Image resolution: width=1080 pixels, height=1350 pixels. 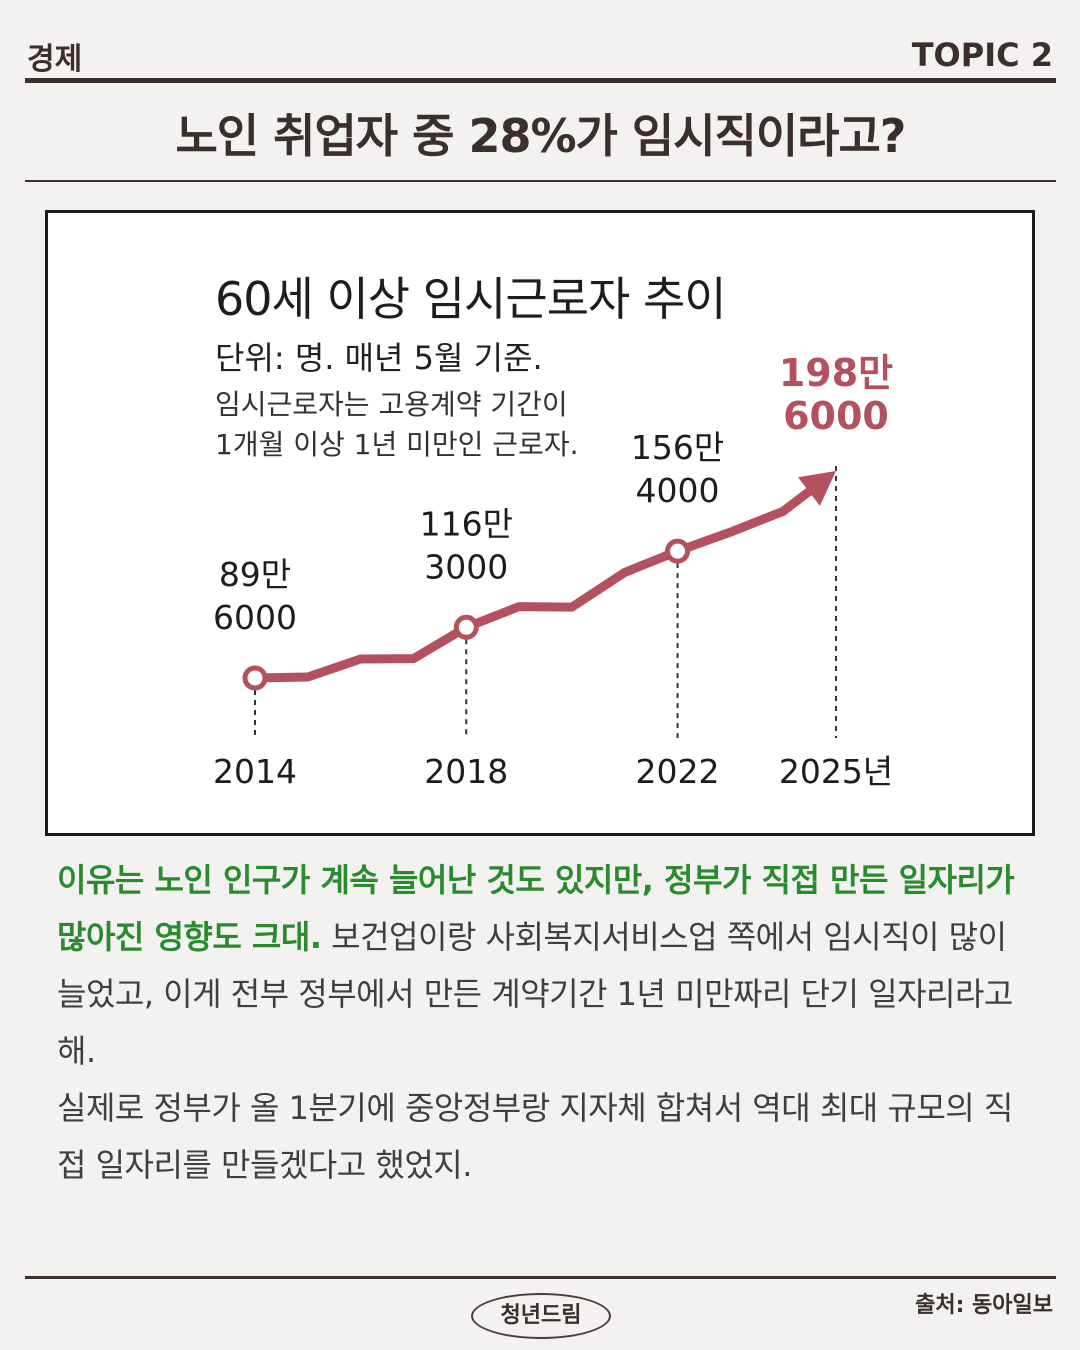 I want to click on x-tick-label-2025: 2025년, so click(x=836, y=771).